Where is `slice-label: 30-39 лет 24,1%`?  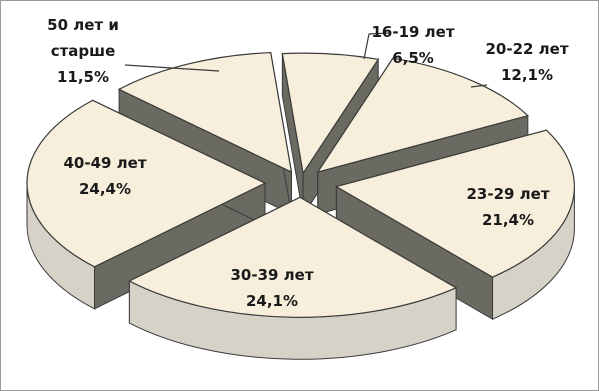 slice-label: 30-39 лет 24,1% is located at coordinates (271, 288).